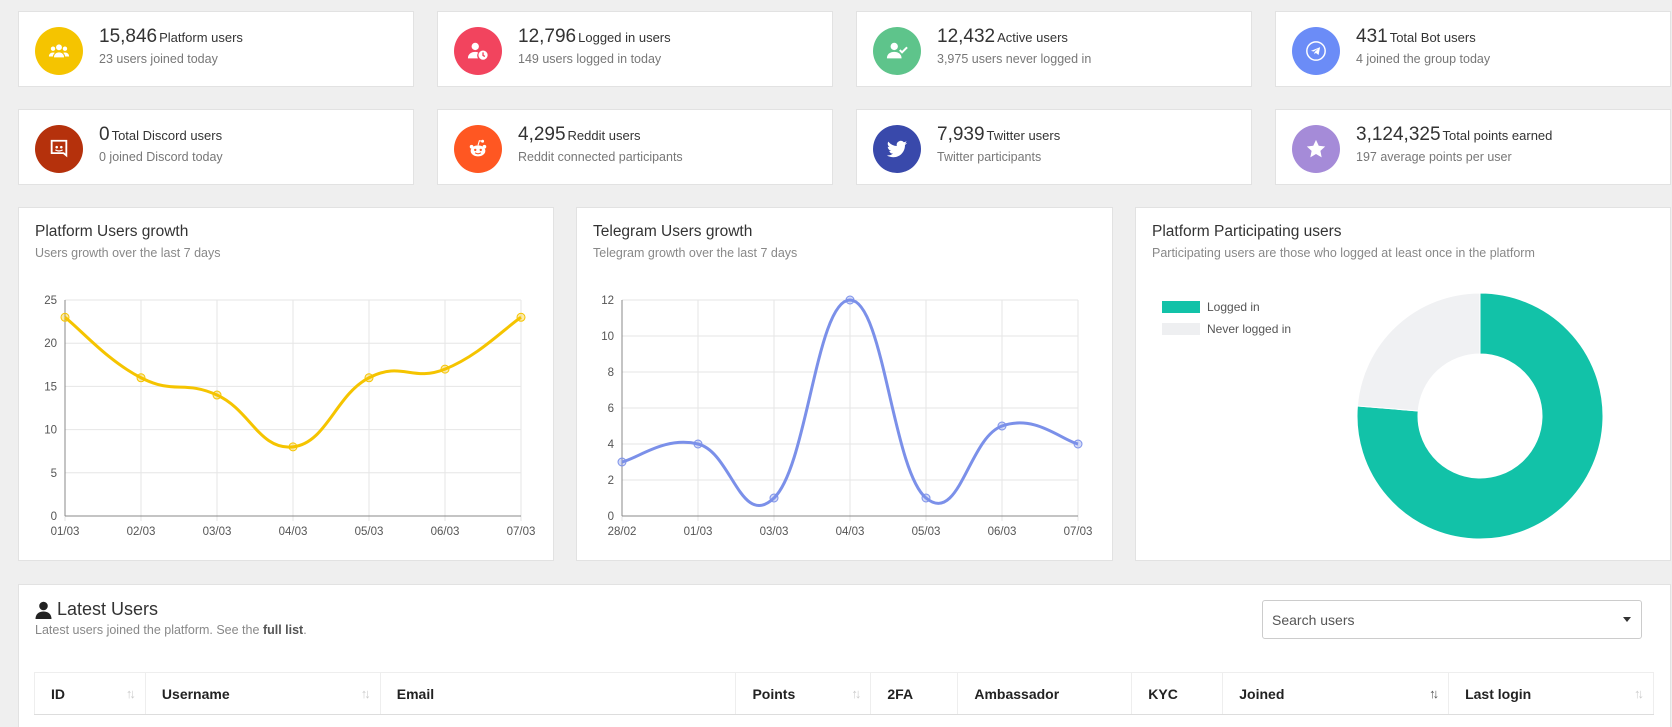 The height and width of the screenshot is (727, 1672). What do you see at coordinates (283, 630) in the screenshot?
I see `full-list-link: full list` at bounding box center [283, 630].